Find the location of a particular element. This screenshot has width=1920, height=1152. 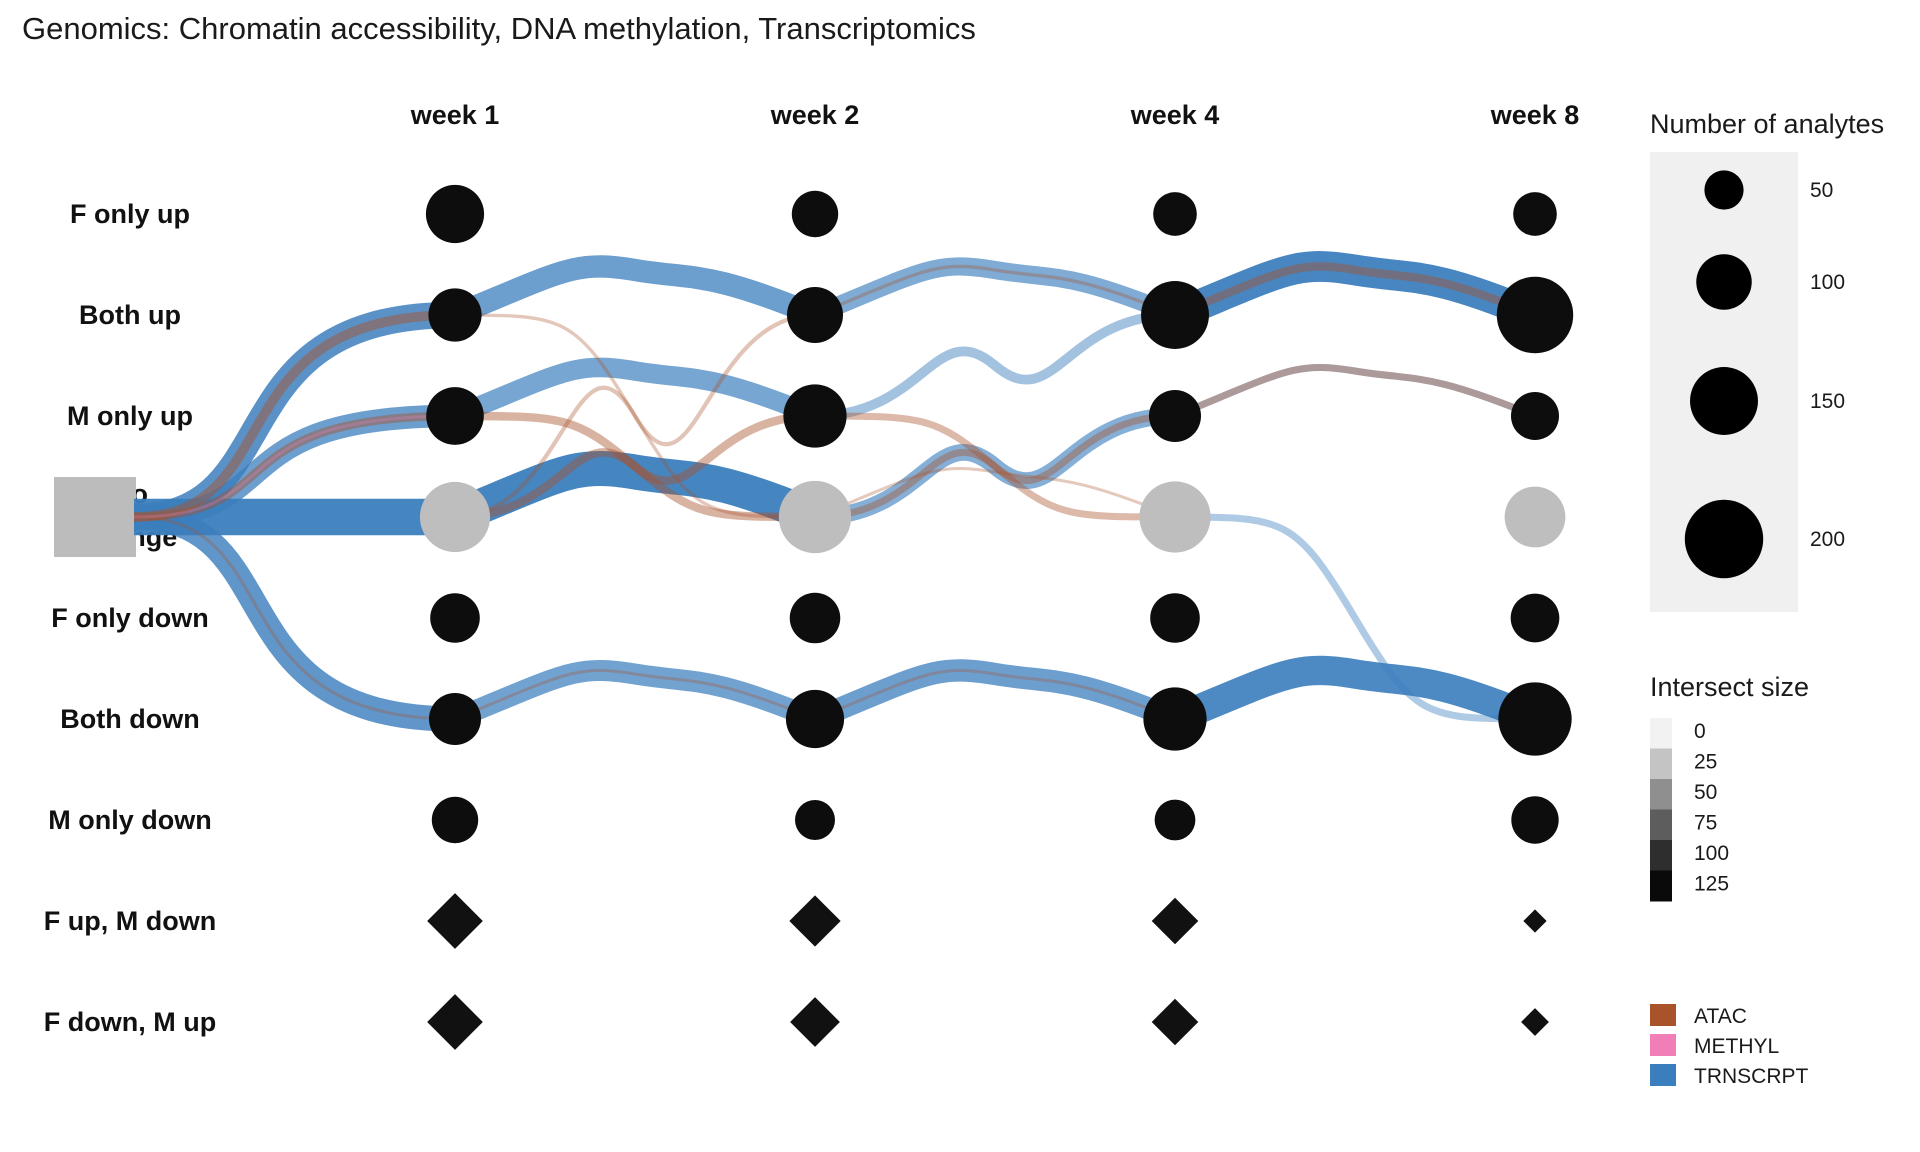

intersect-legend-label-75: 75 is located at coordinates (1705, 823).